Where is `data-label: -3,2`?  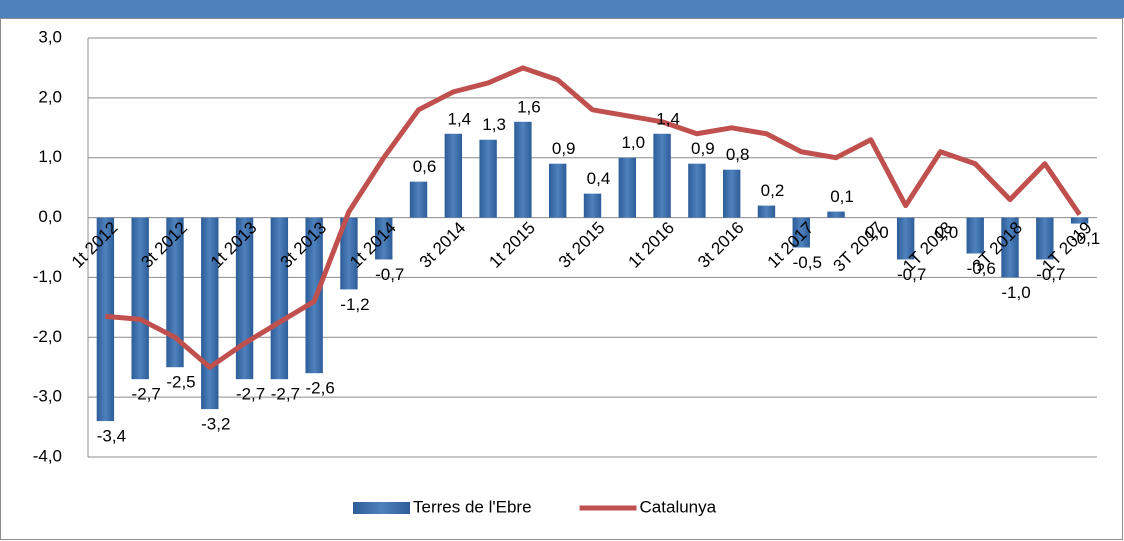 data-label: -3,2 is located at coordinates (215, 424).